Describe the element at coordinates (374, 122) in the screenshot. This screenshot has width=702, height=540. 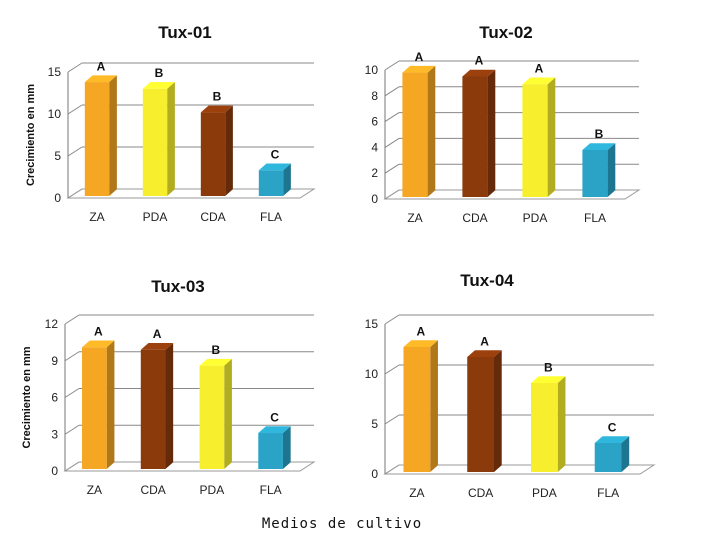
I see `y-tick-label: 6` at that location.